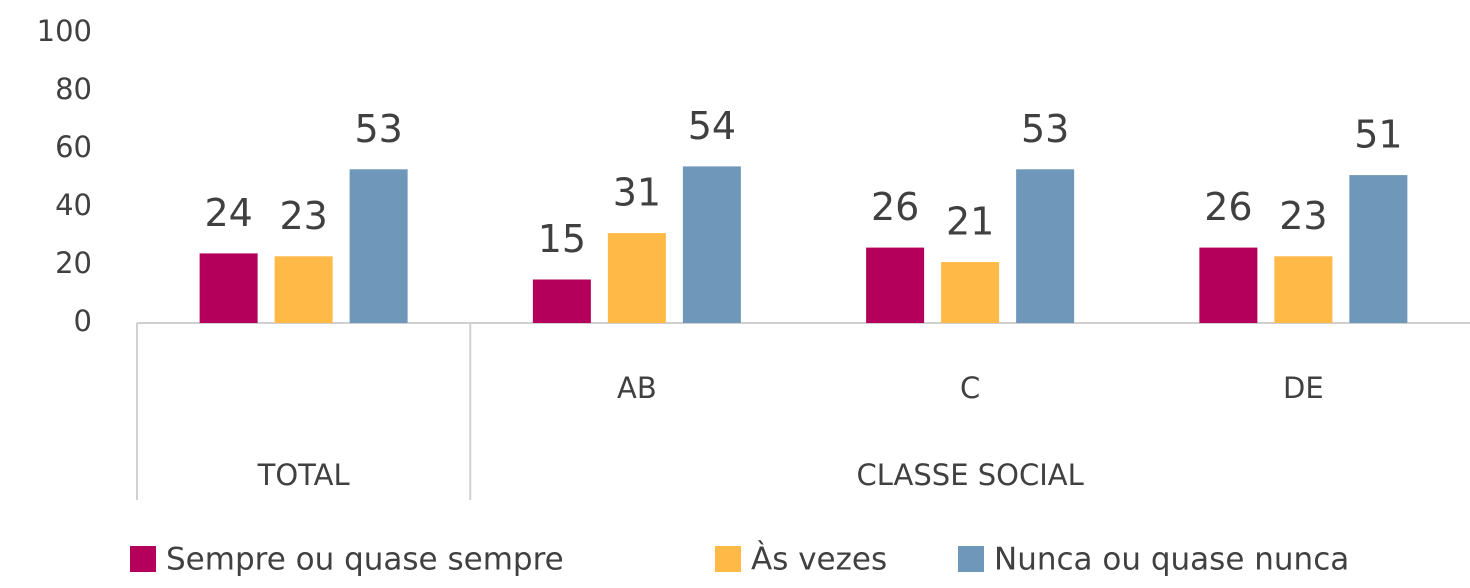 Image resolution: width=1470 pixels, height=588 pixels. Describe the element at coordinates (970, 222) in the screenshot. I see `data-label: 21` at that location.